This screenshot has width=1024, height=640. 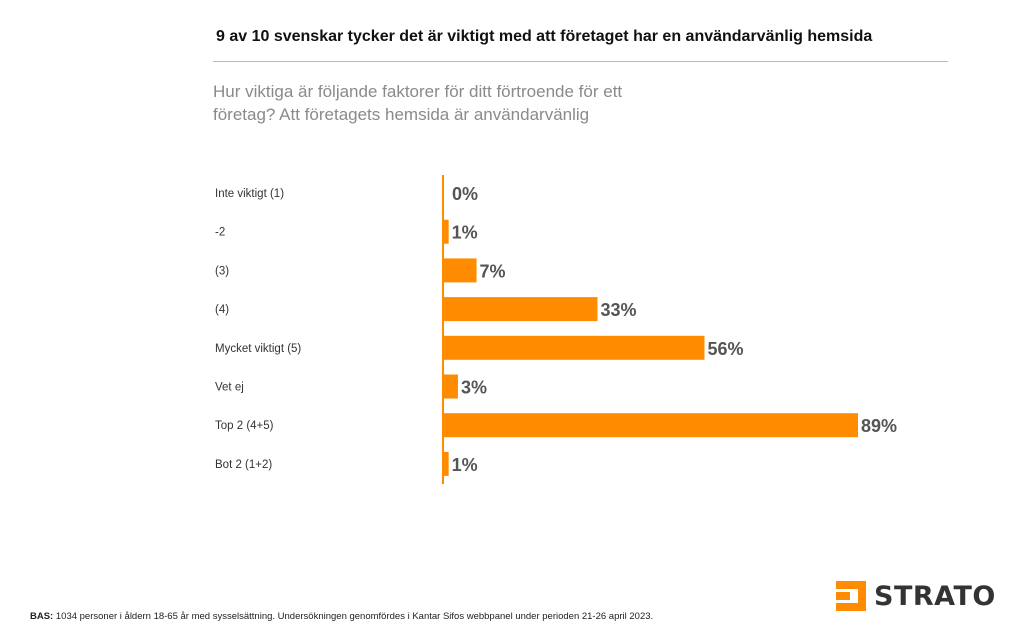 I want to click on category-label: (4), so click(x=222, y=310).